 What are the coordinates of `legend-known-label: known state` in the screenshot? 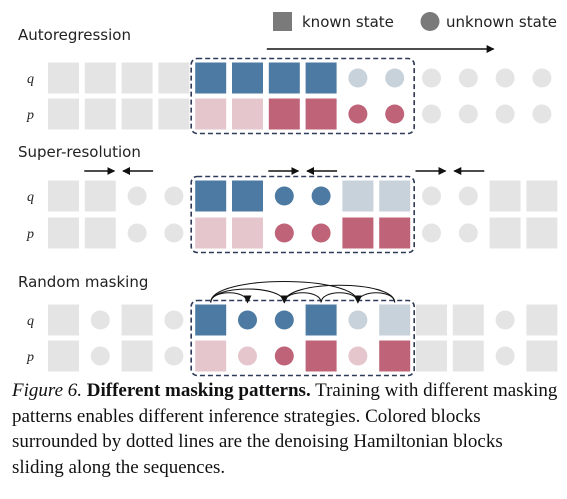 It's located at (348, 22).